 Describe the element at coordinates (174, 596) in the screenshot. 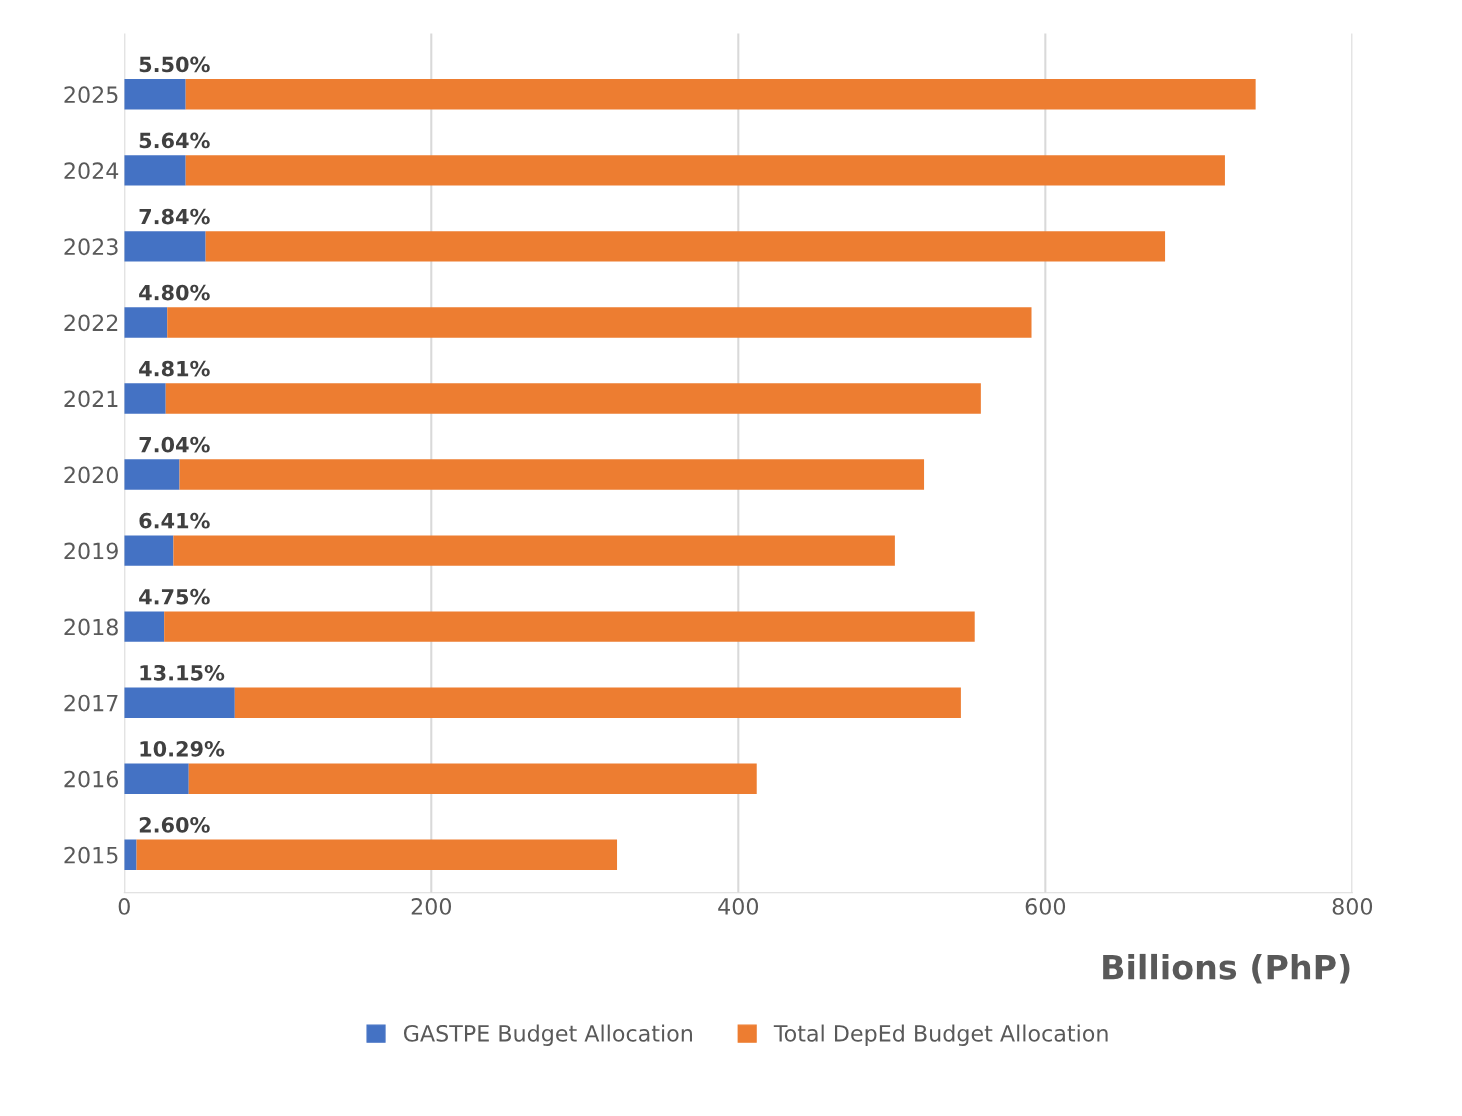

I see `annotation: 4.75%` at that location.